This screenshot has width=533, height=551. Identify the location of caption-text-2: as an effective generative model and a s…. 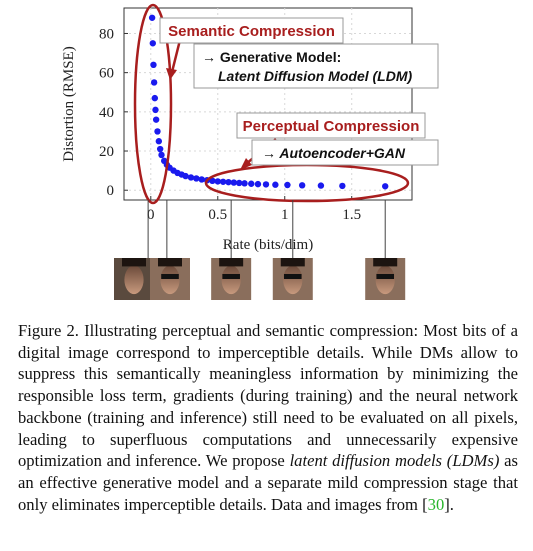
(268, 482).